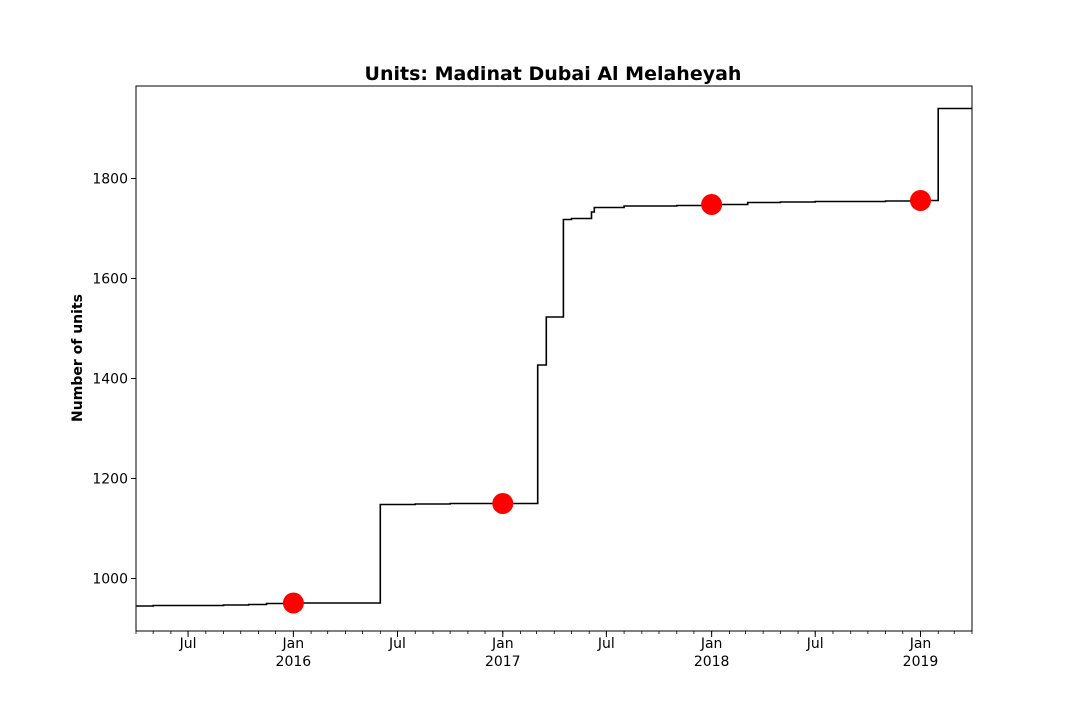 This screenshot has width=1080, height=720. What do you see at coordinates (503, 662) in the screenshot?
I see `x-tick-sublabel: 2017` at bounding box center [503, 662].